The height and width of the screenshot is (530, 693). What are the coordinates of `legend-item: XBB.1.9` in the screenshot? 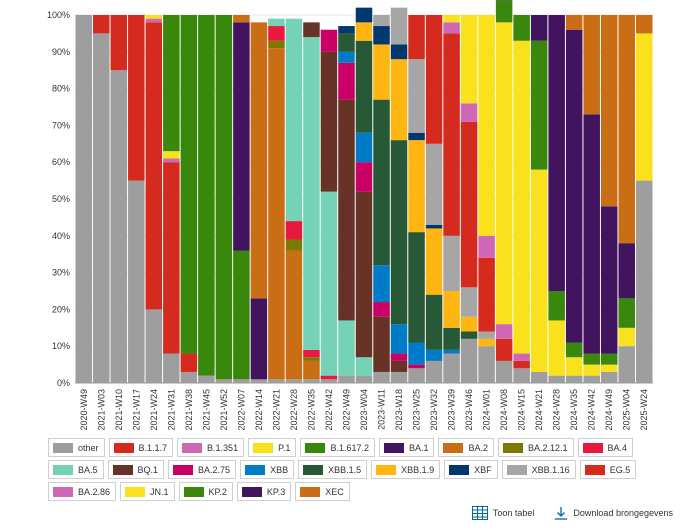 It's located at (406, 469).